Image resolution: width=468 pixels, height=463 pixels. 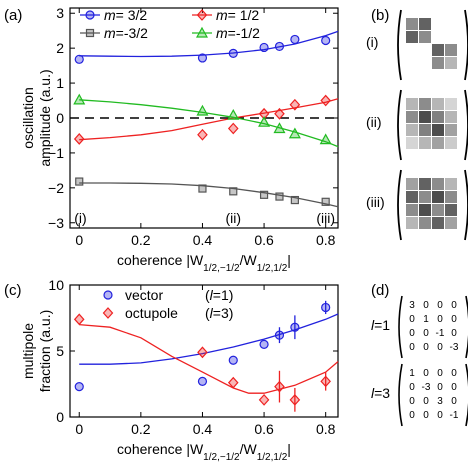 I want to click on legend-label: m= 3/2, so click(x=125, y=15).